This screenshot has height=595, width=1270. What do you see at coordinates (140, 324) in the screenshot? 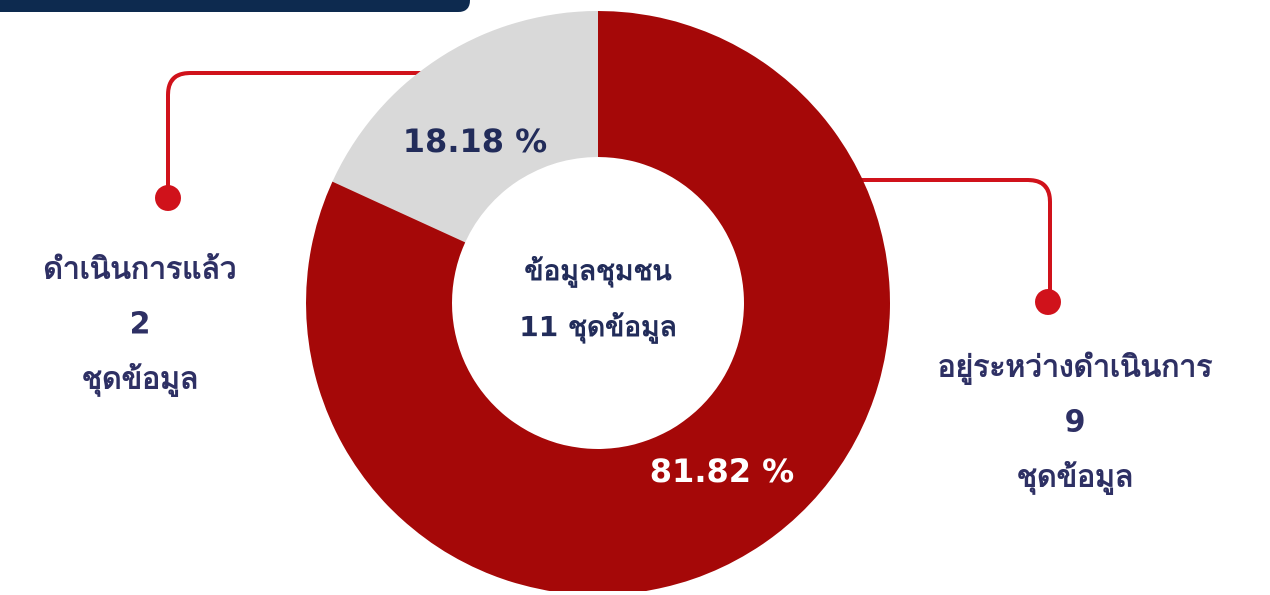
I see `count-label: 2` at bounding box center [140, 324].